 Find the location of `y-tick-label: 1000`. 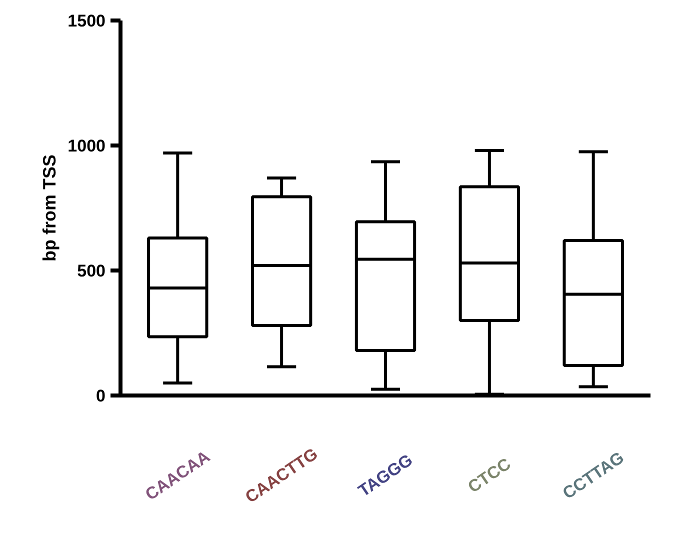

y-tick-label: 1000 is located at coordinates (87, 146).